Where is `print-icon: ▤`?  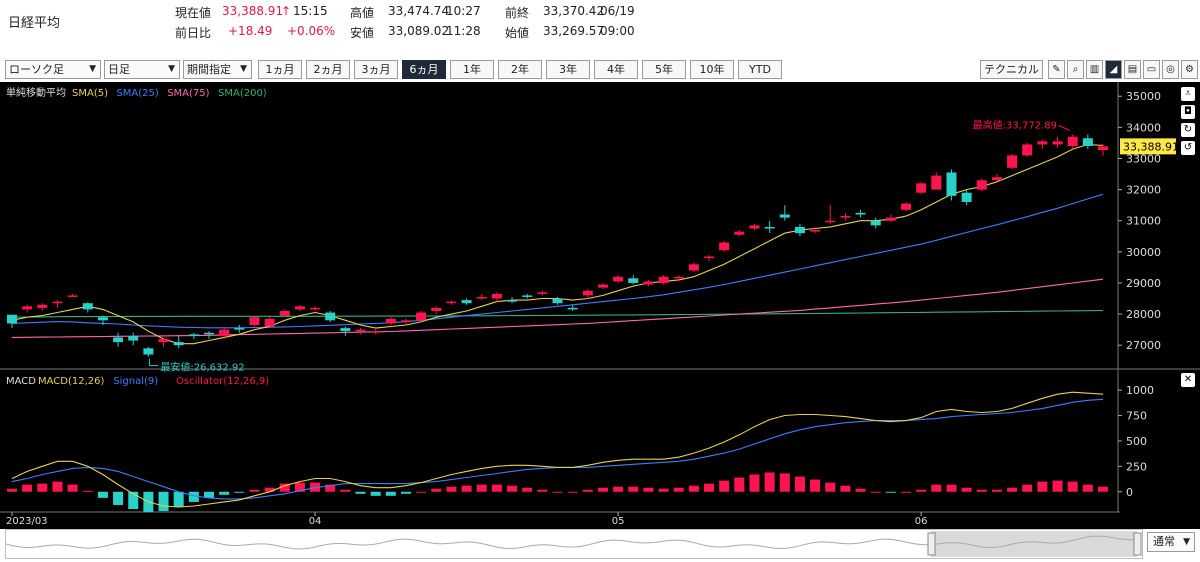
print-icon: ▤ is located at coordinates (1132, 69).